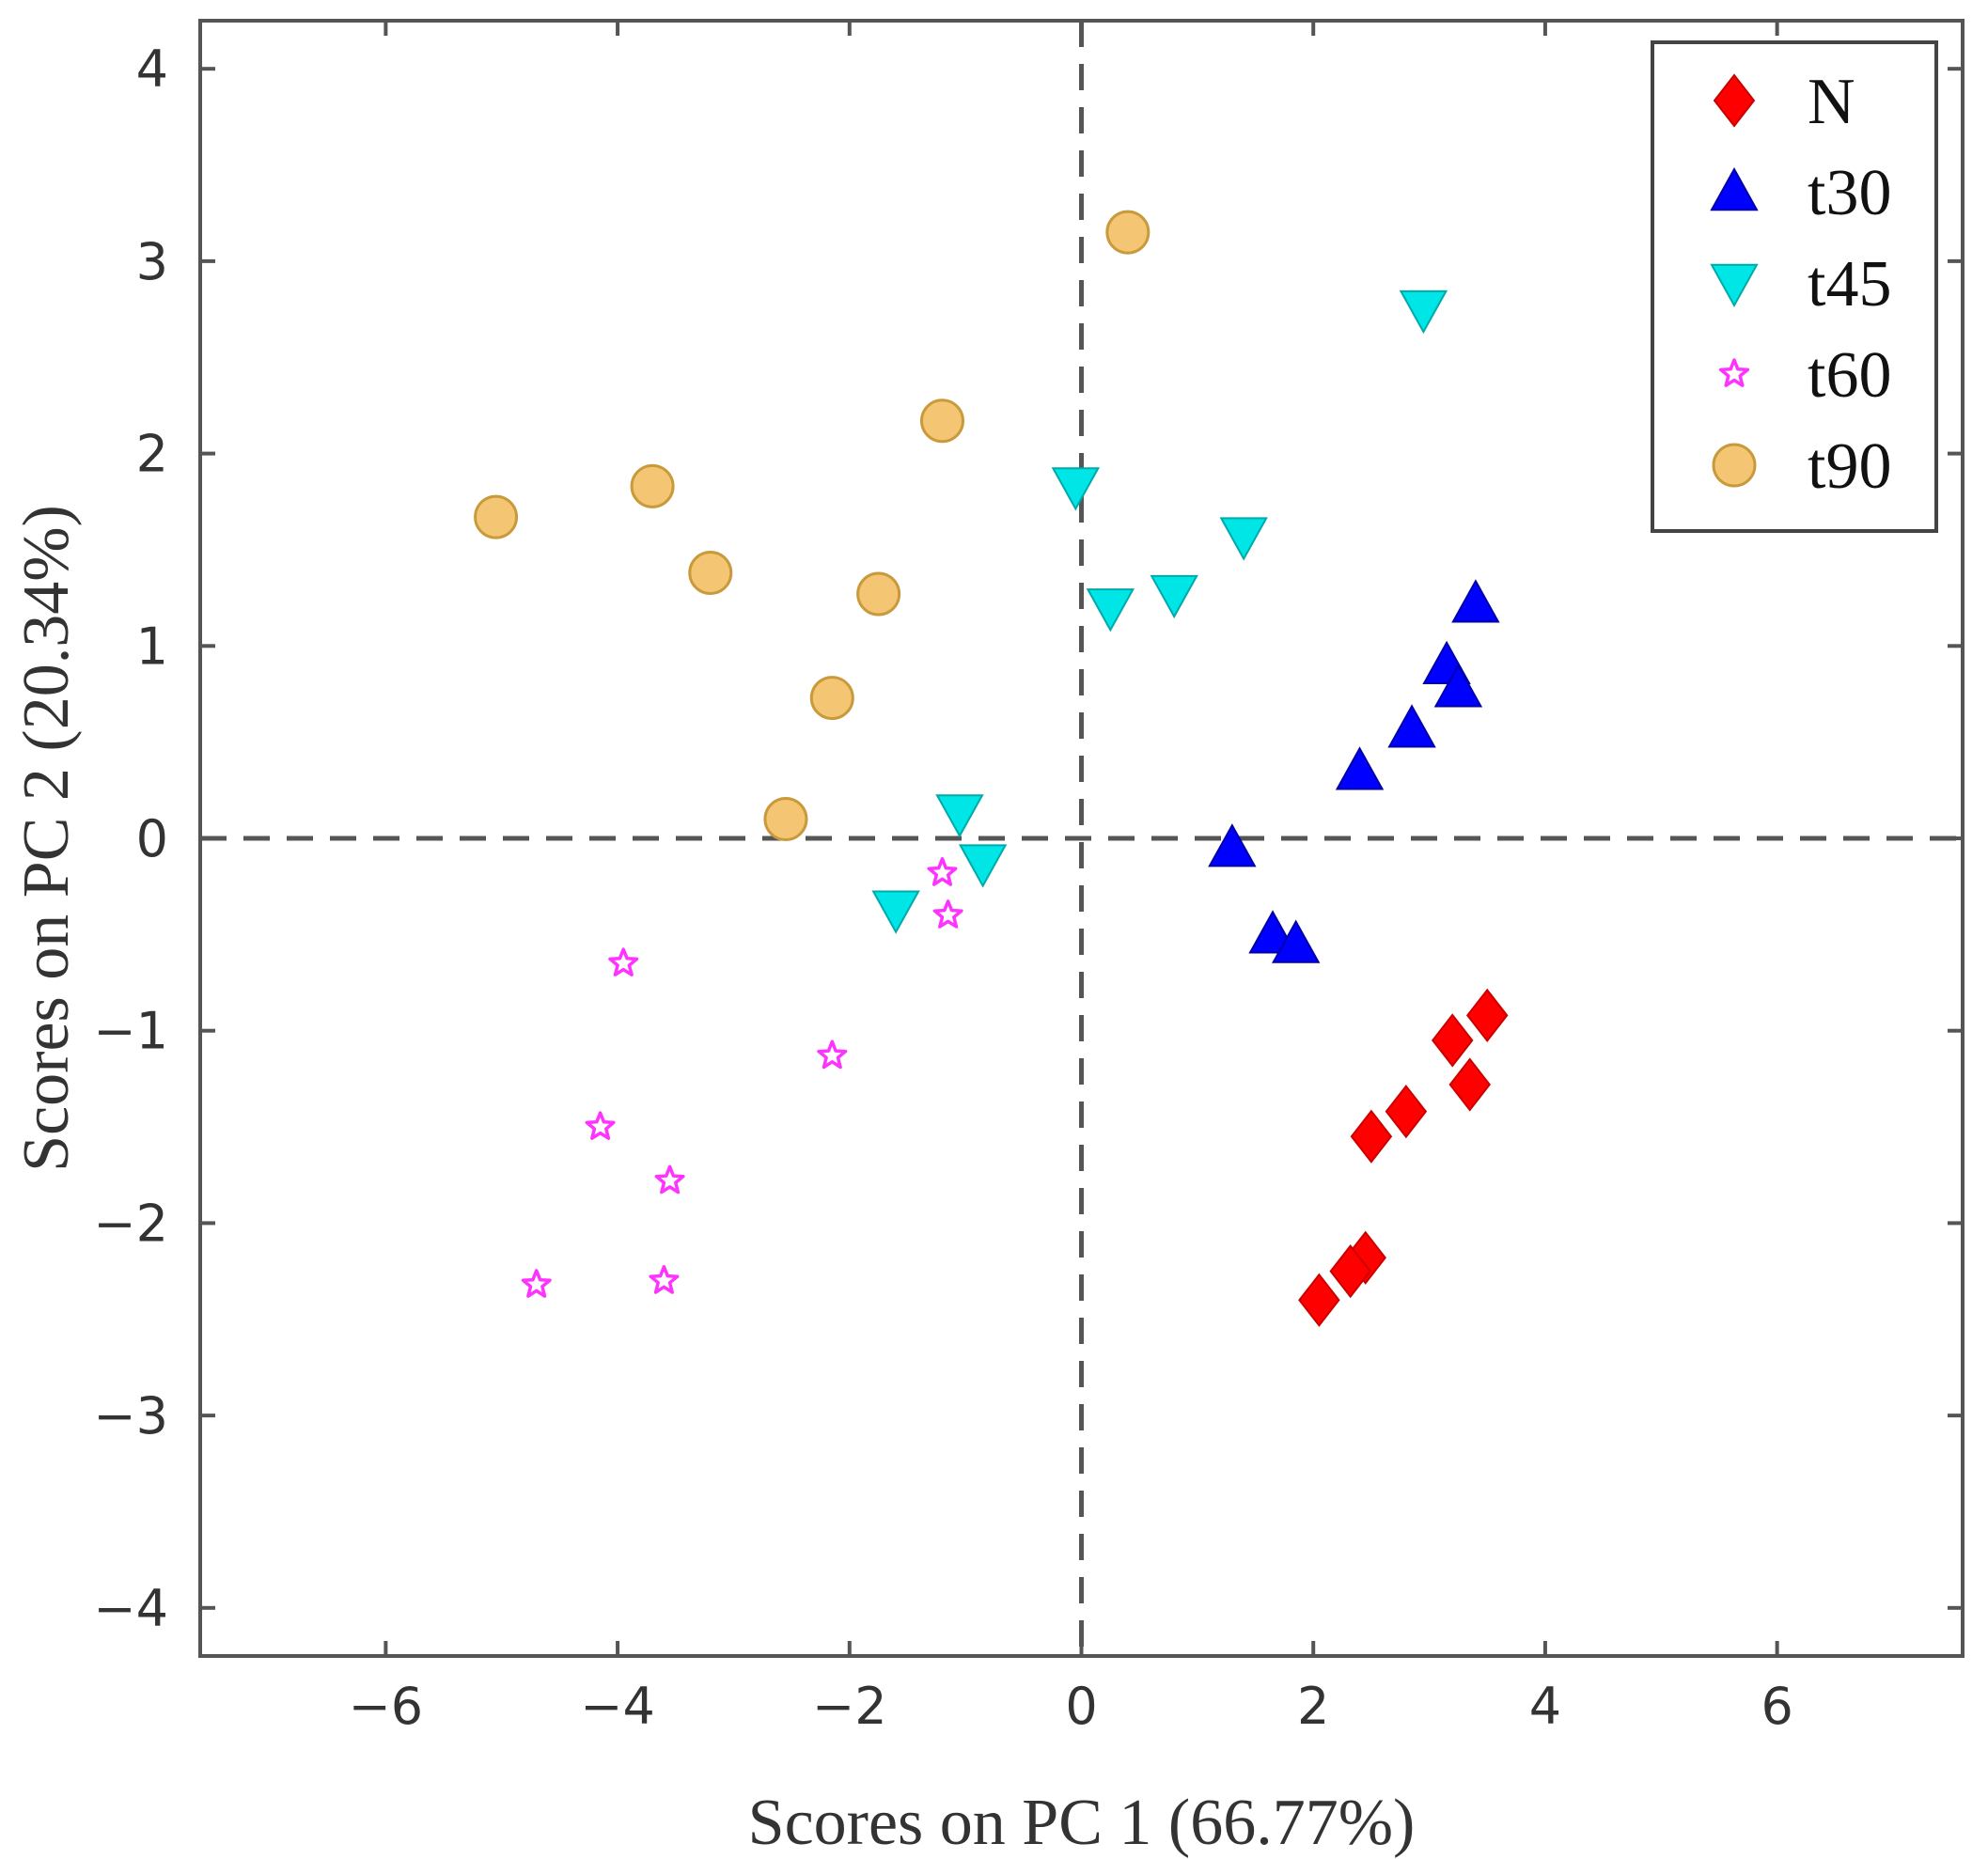 This screenshot has width=1988, height=1859. What do you see at coordinates (1545, 1706) in the screenshot?
I see `x-tick-label: 4` at bounding box center [1545, 1706].